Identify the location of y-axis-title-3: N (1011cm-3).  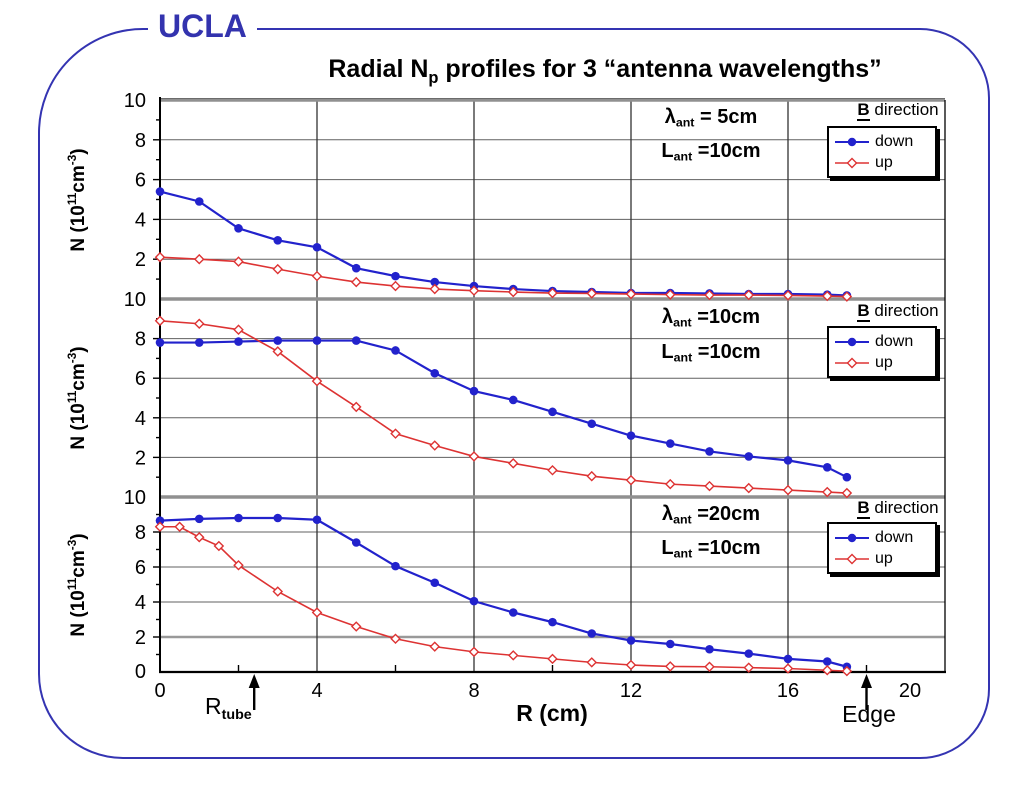
(77, 585).